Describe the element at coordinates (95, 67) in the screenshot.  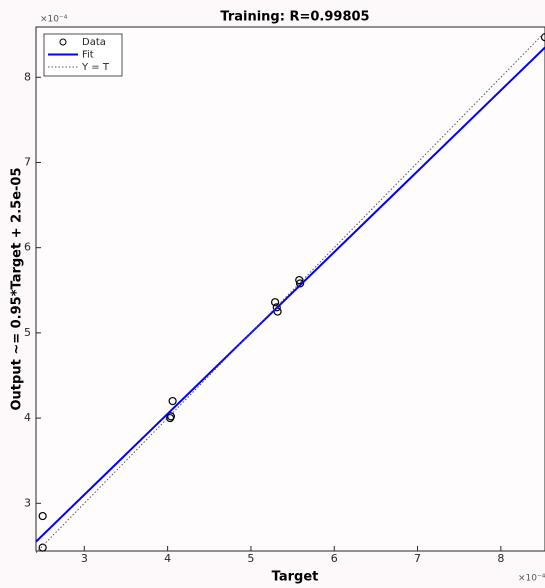
I see `legend-text: Y = T` at that location.